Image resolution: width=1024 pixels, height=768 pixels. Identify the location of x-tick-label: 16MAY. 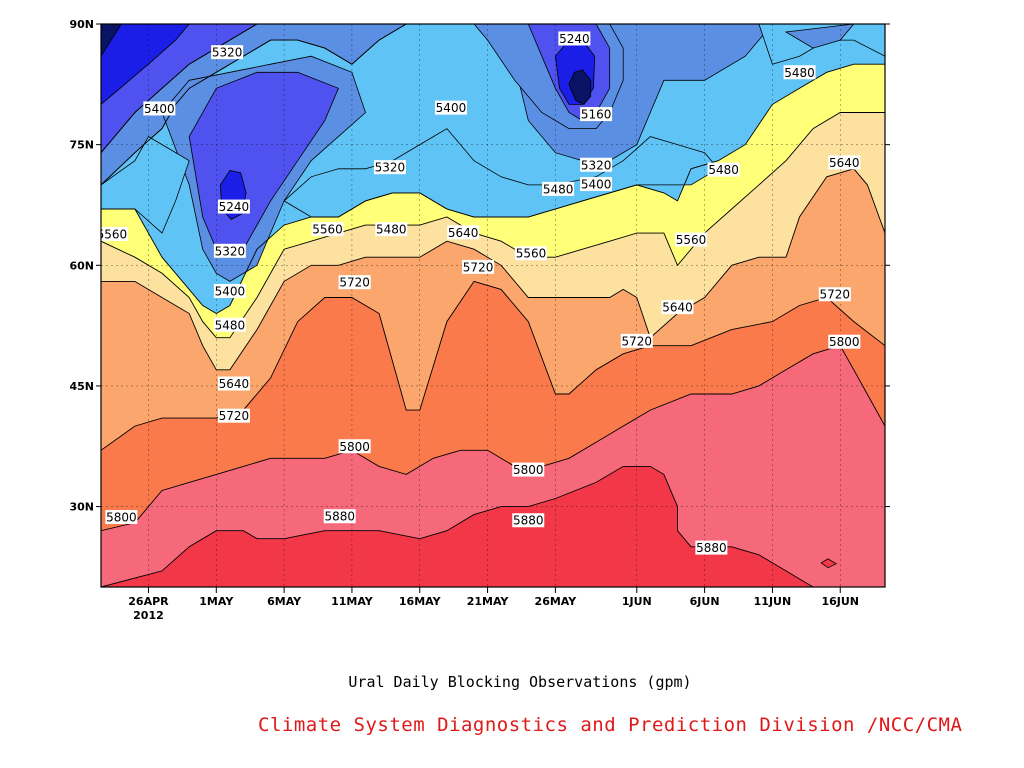
(420, 601).